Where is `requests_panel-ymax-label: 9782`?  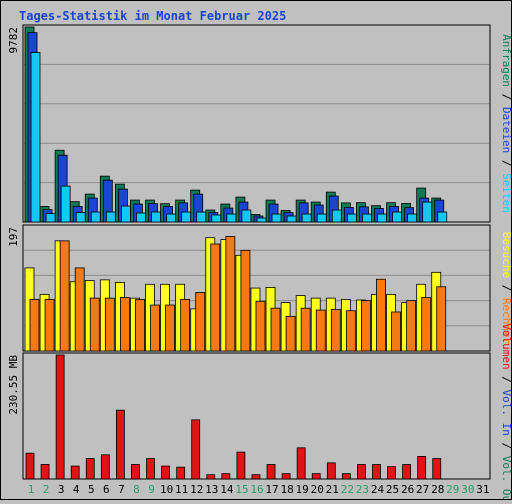
requests_panel-ymax-label: 9782 is located at coordinates (13, 40).